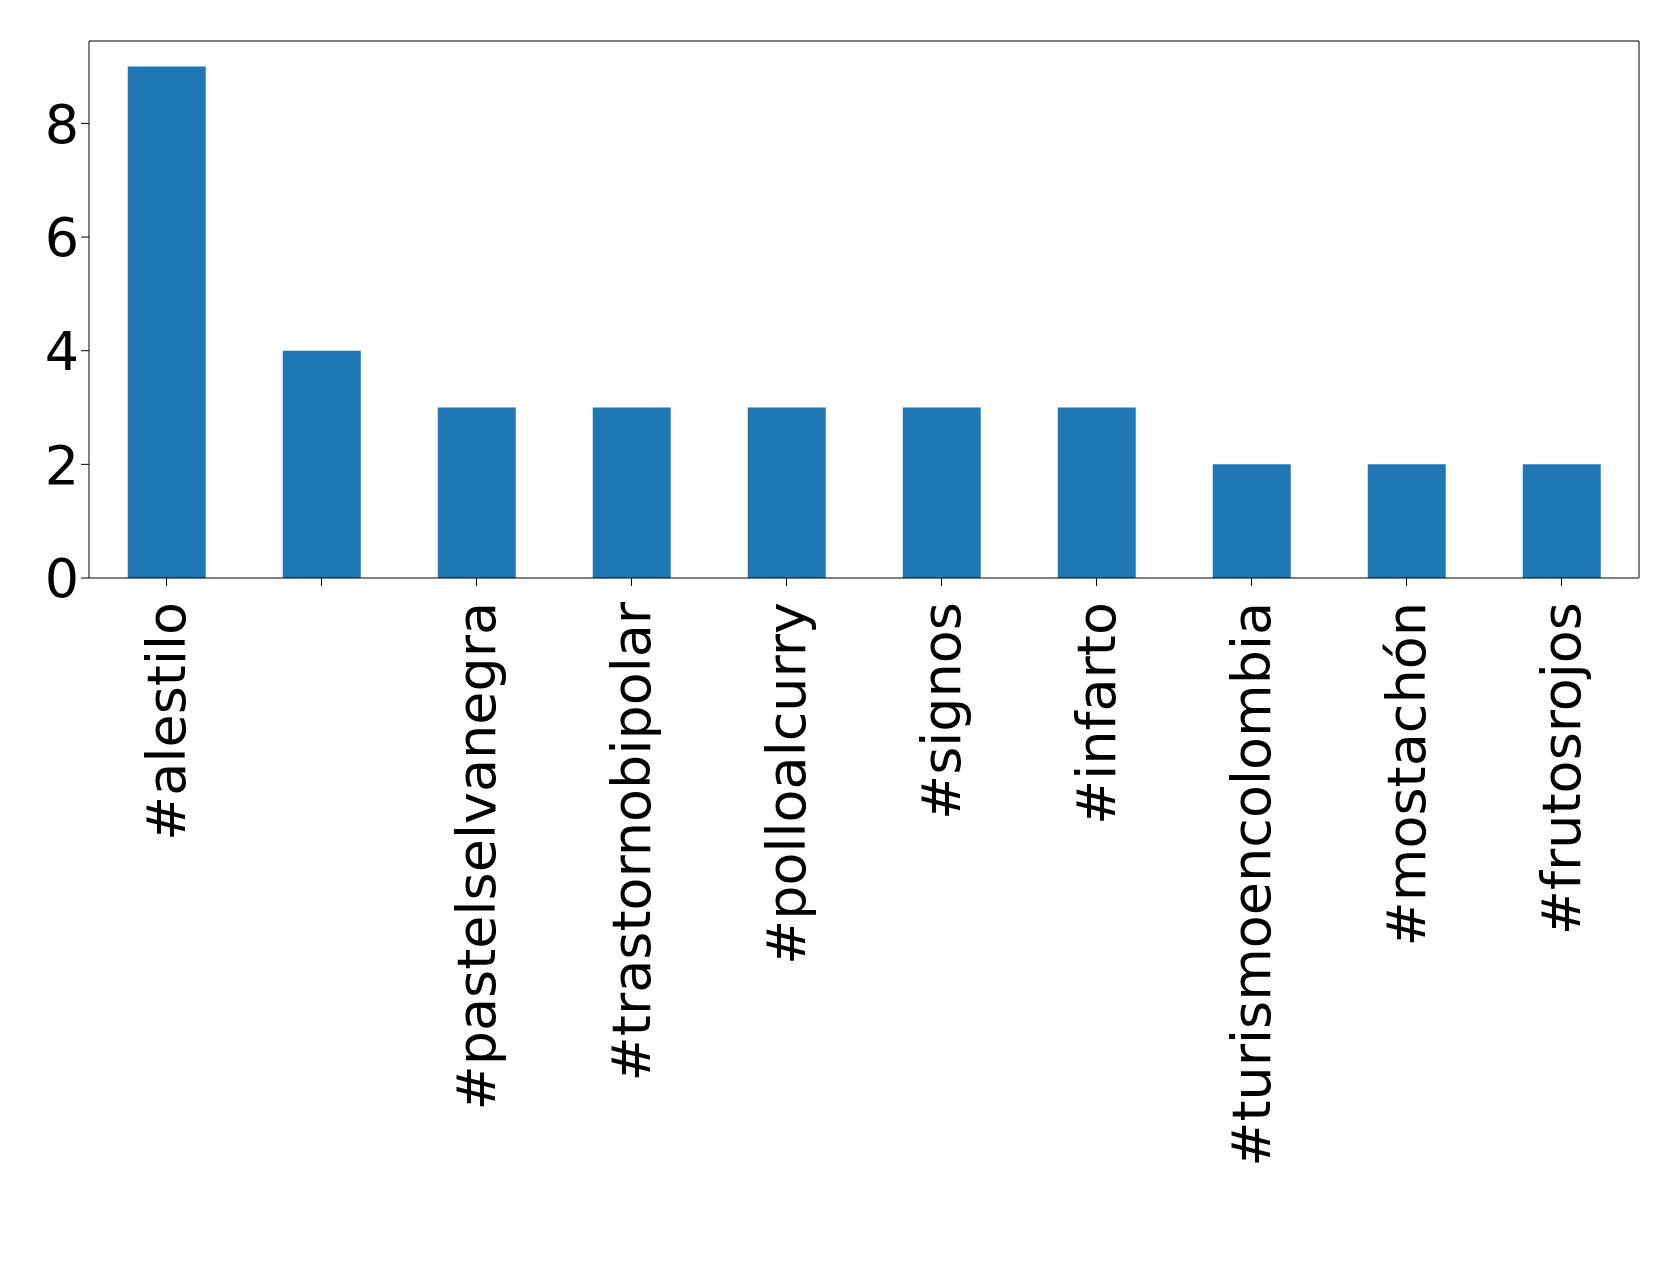 Image resolution: width=1679 pixels, height=1282 pixels. Describe the element at coordinates (1251, 884) in the screenshot. I see `x-tick-label: #turismoencolombia` at that location.